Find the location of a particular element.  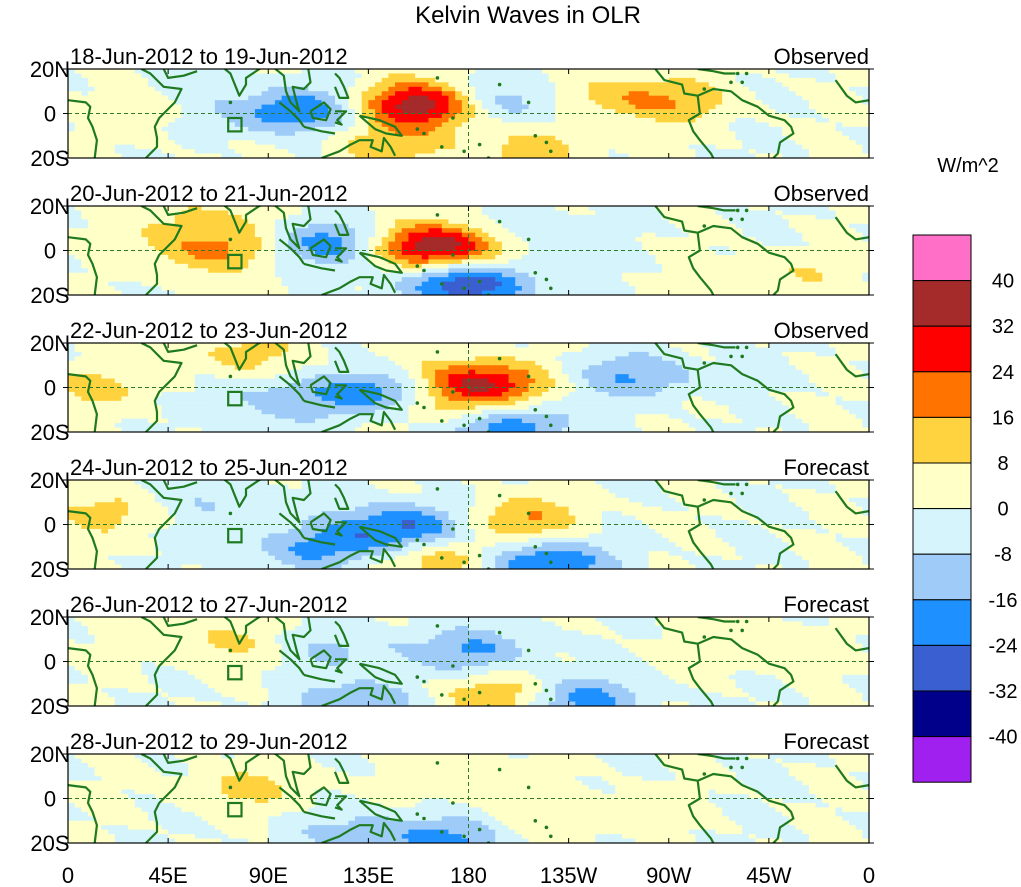

island is located at coordinates (437, 78).